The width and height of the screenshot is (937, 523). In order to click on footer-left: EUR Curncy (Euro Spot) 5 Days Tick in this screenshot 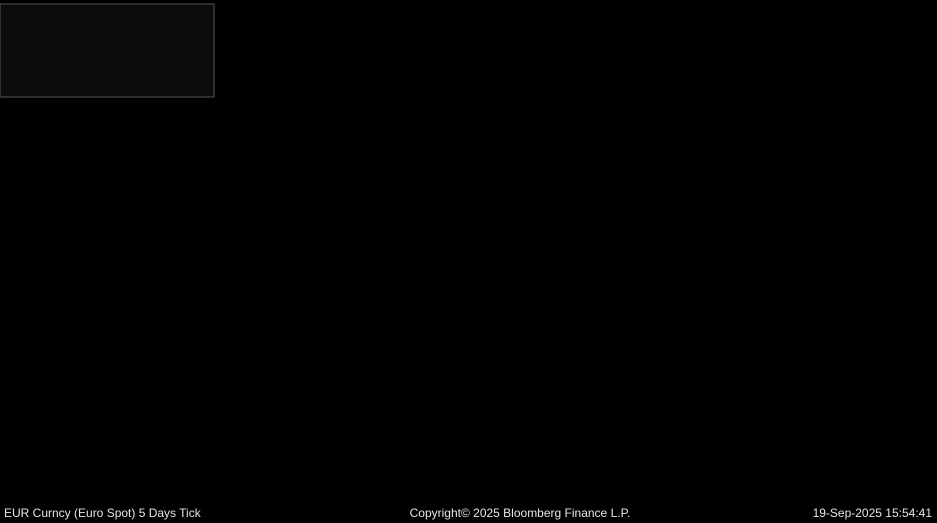, I will do `click(103, 513)`.